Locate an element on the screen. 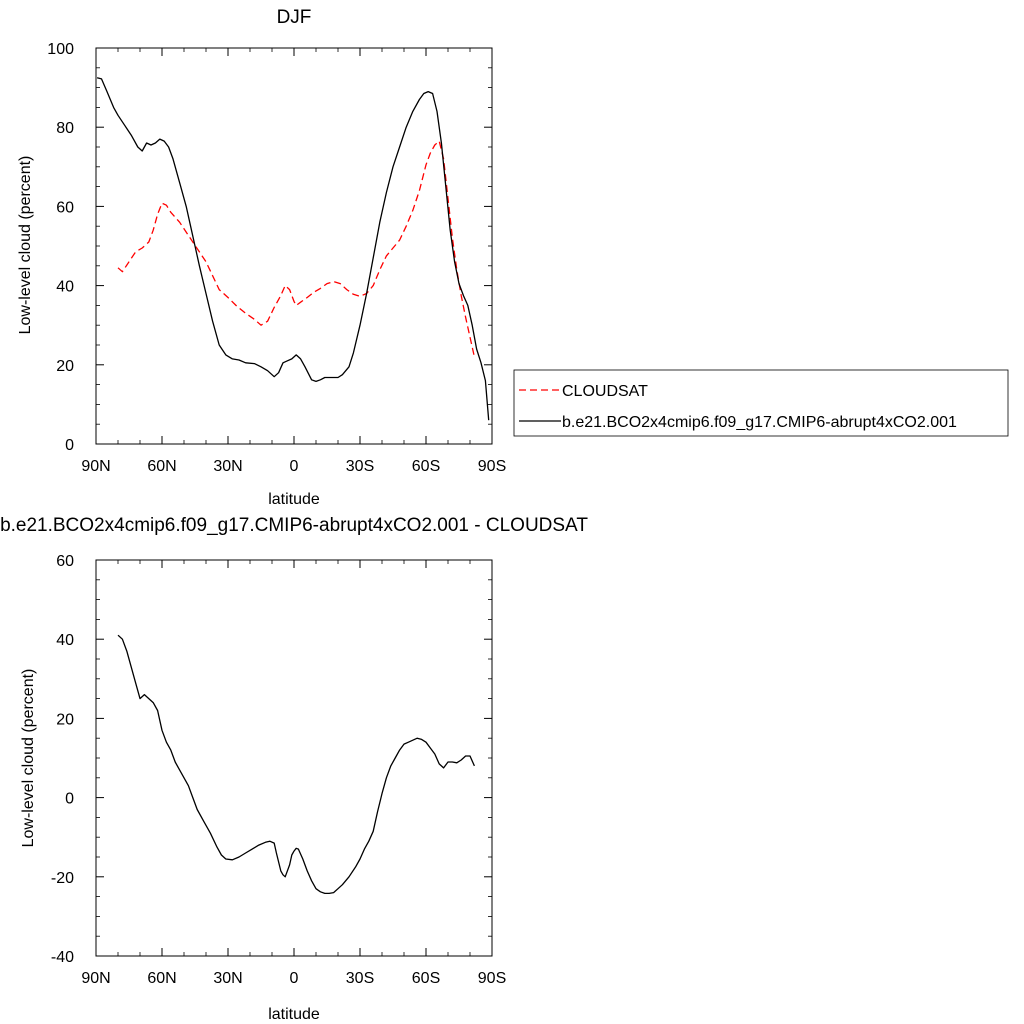  y-tick-label: 100 is located at coordinates (60, 49).